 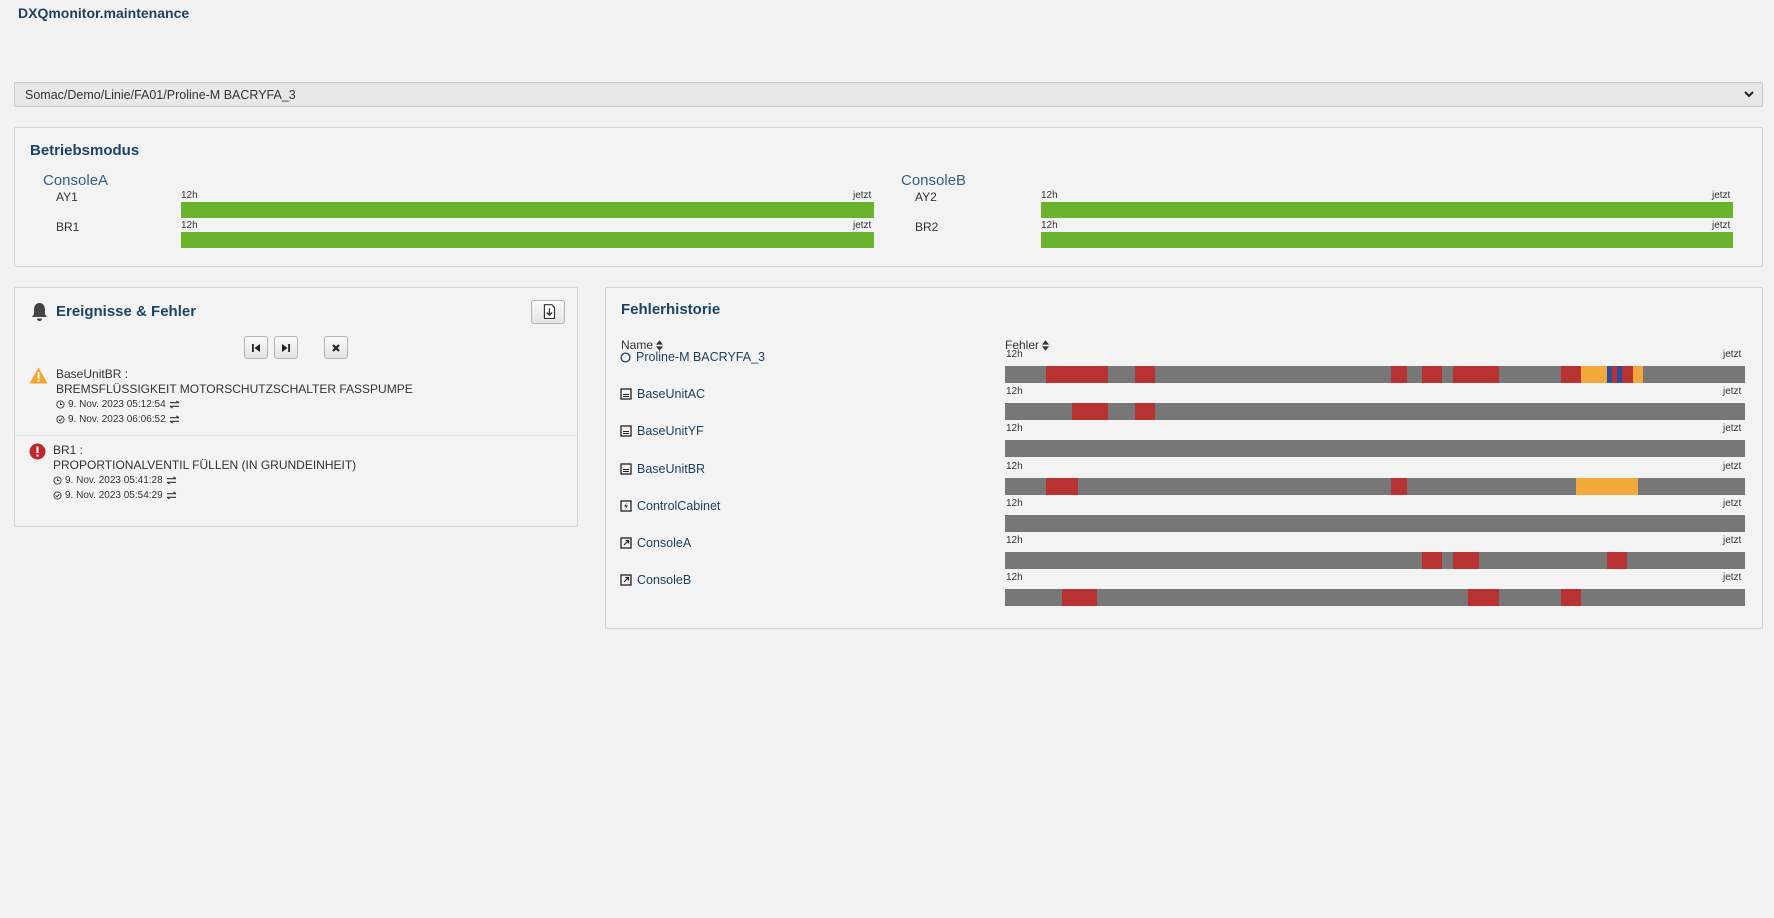 What do you see at coordinates (927, 227) in the screenshot?
I see `mode-label-br2: BR2` at bounding box center [927, 227].